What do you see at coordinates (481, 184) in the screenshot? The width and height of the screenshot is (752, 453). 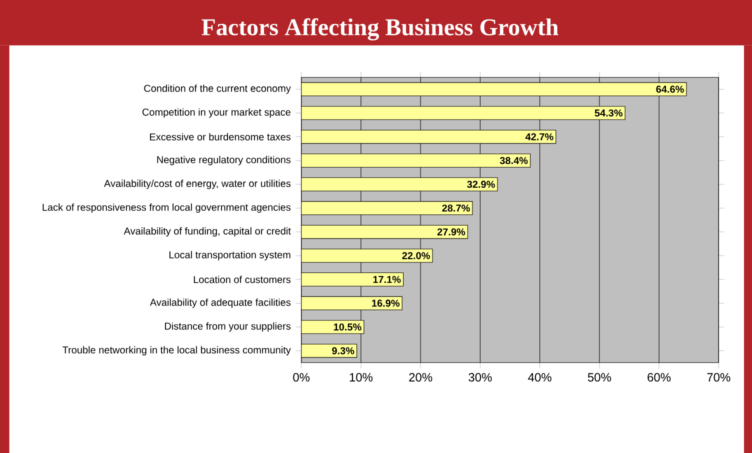 I see `data-label: 32.9%` at bounding box center [481, 184].